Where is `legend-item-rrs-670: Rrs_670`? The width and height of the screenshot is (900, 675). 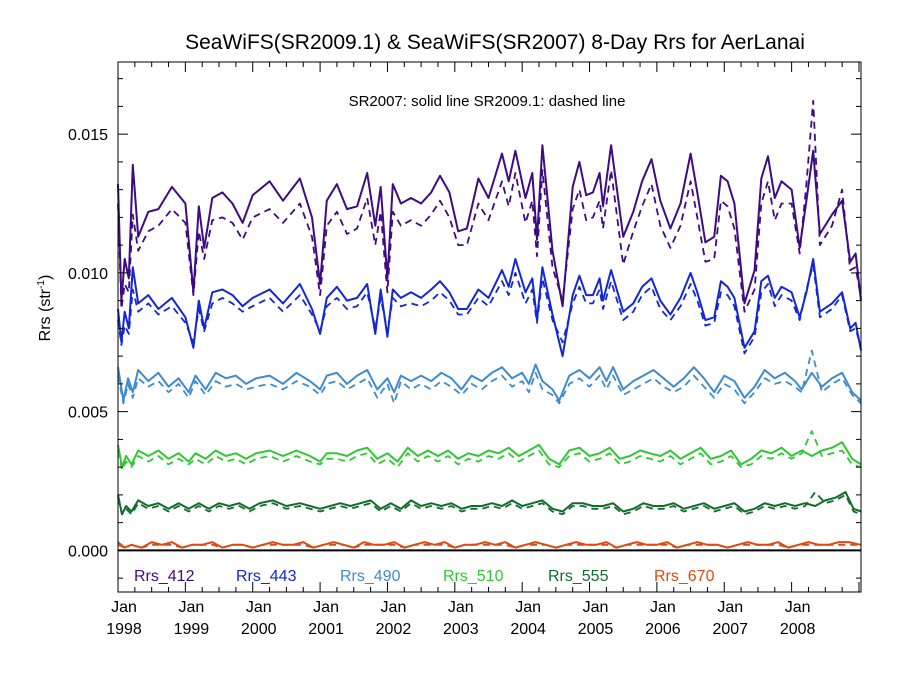
legend-item-rrs-670: Rrs_670 is located at coordinates (684, 576).